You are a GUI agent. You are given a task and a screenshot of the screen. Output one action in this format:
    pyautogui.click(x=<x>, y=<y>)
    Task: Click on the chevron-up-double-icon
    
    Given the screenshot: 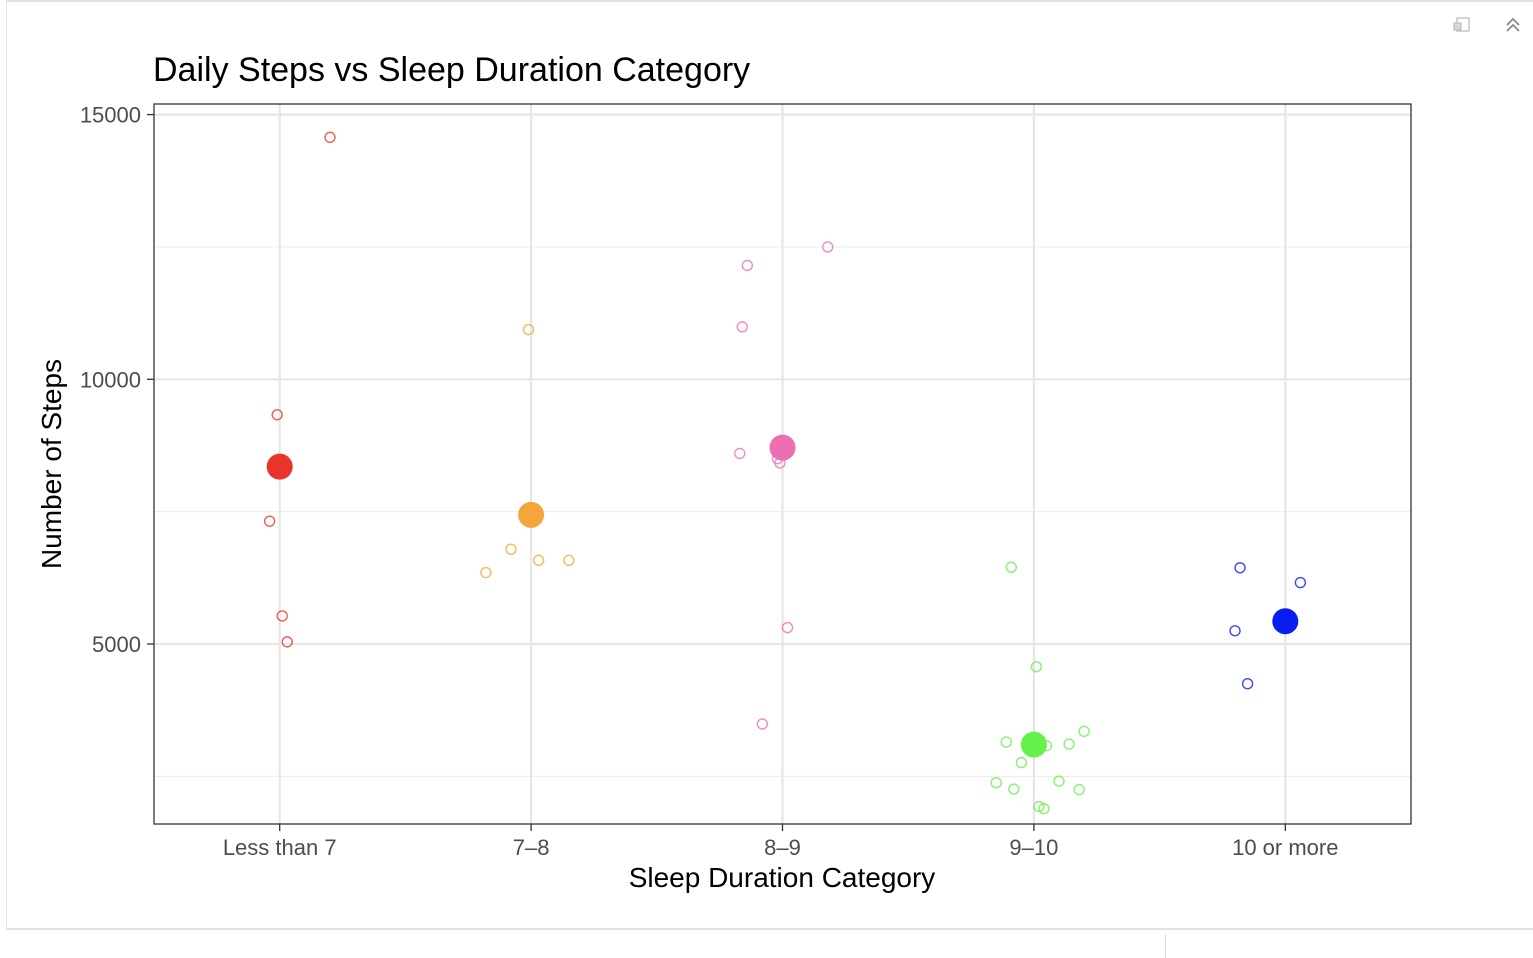 What is the action you would take?
    pyautogui.click(x=1513, y=24)
    